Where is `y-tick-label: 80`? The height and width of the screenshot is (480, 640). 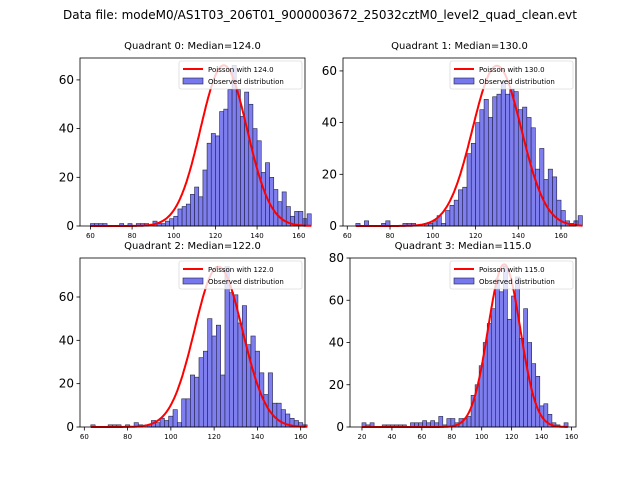
y-tick-label: 80 is located at coordinates (336, 258).